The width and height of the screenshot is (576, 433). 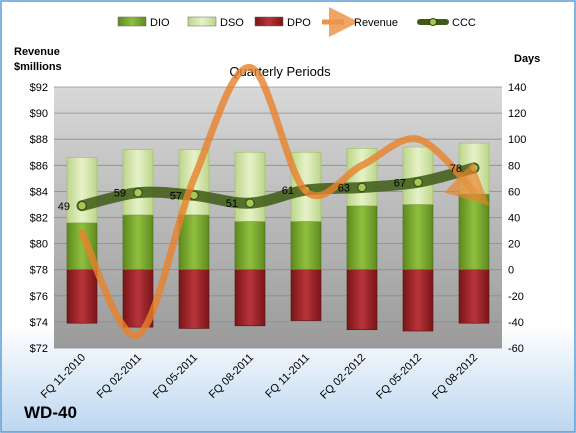 I want to click on legend-label: DPO, so click(x=299, y=23).